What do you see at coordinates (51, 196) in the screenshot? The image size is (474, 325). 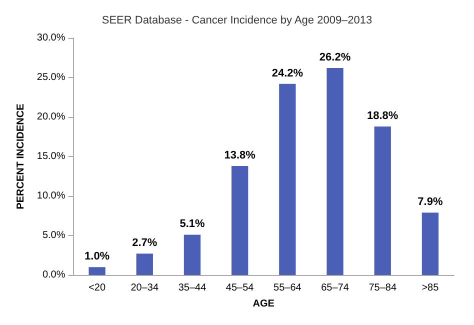 I see `y-tick-label: 10.0%` at bounding box center [51, 196].